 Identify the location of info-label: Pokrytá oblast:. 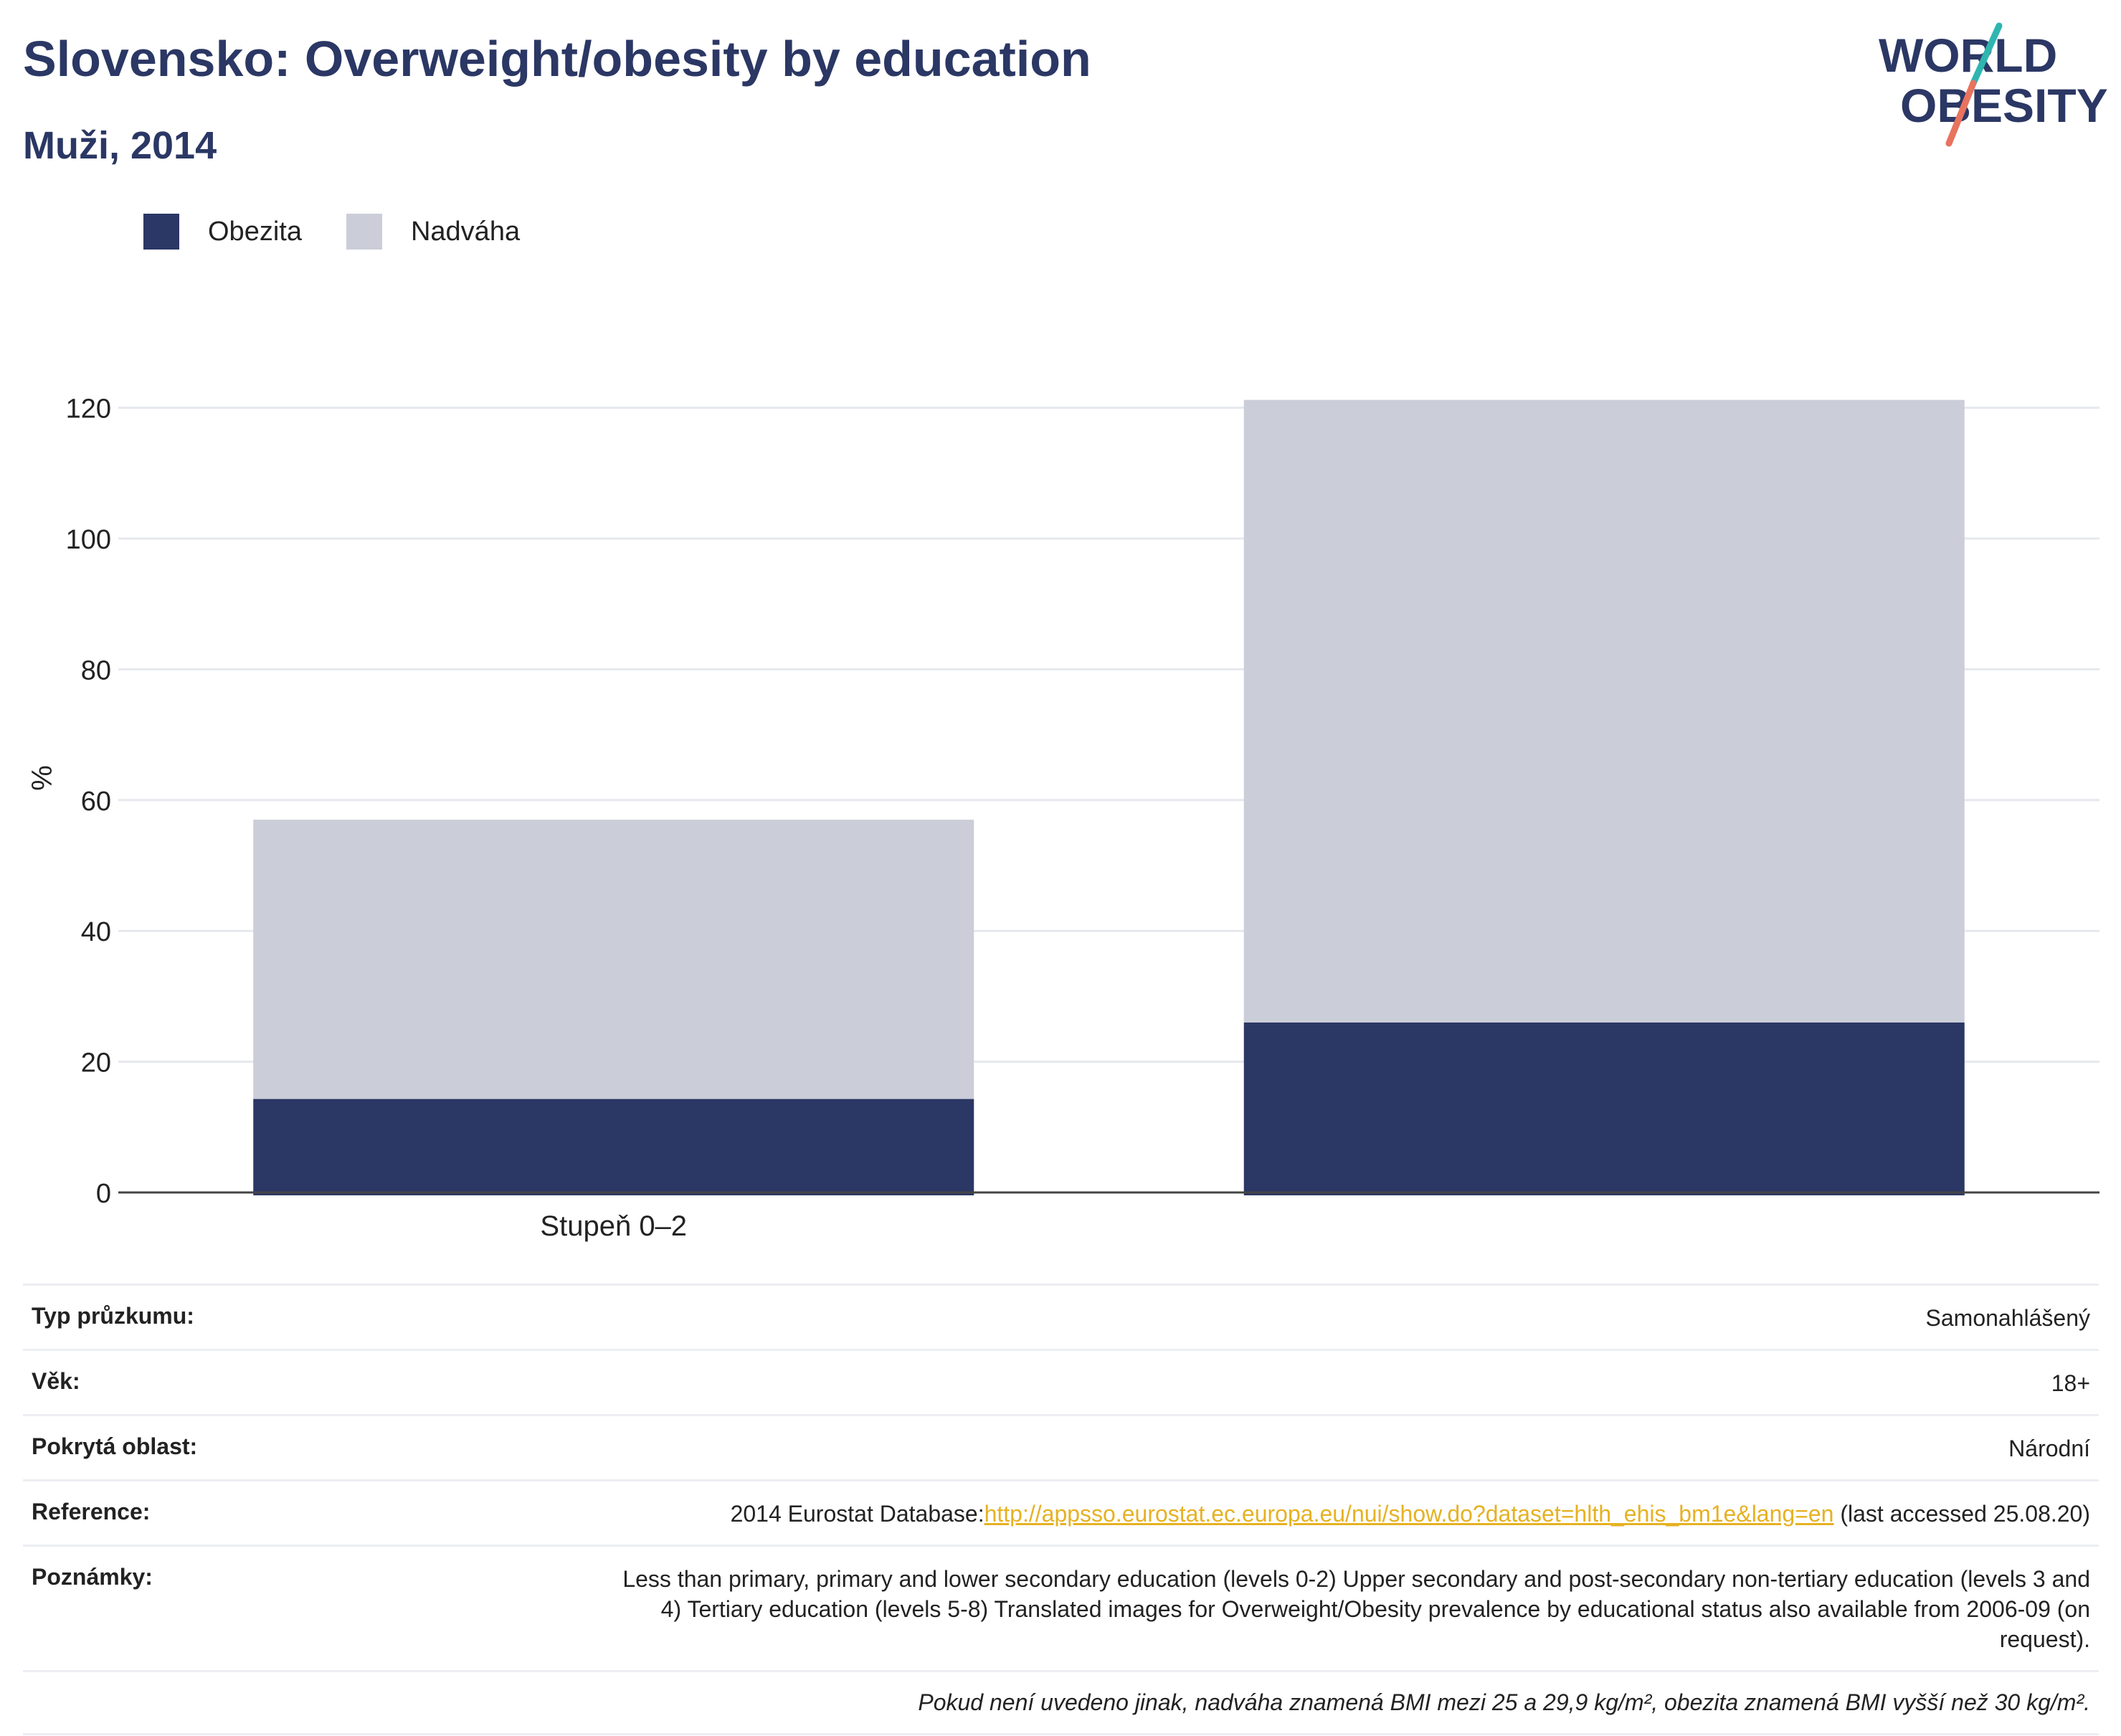
(115, 1446).